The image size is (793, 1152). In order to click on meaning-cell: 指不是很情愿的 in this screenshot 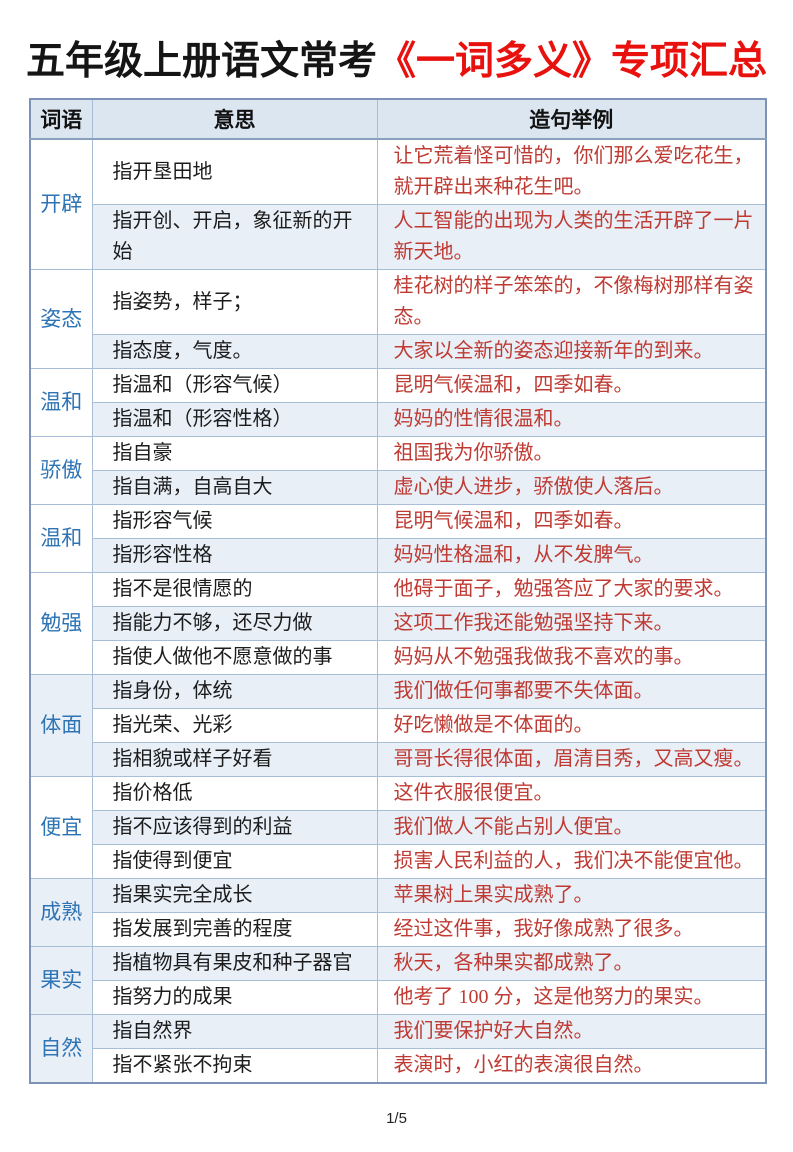, I will do `click(234, 589)`.